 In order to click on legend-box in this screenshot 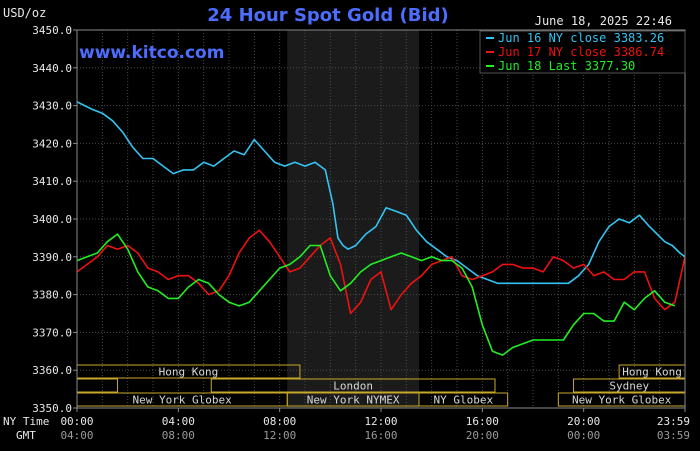, I will do `click(582, 52)`.